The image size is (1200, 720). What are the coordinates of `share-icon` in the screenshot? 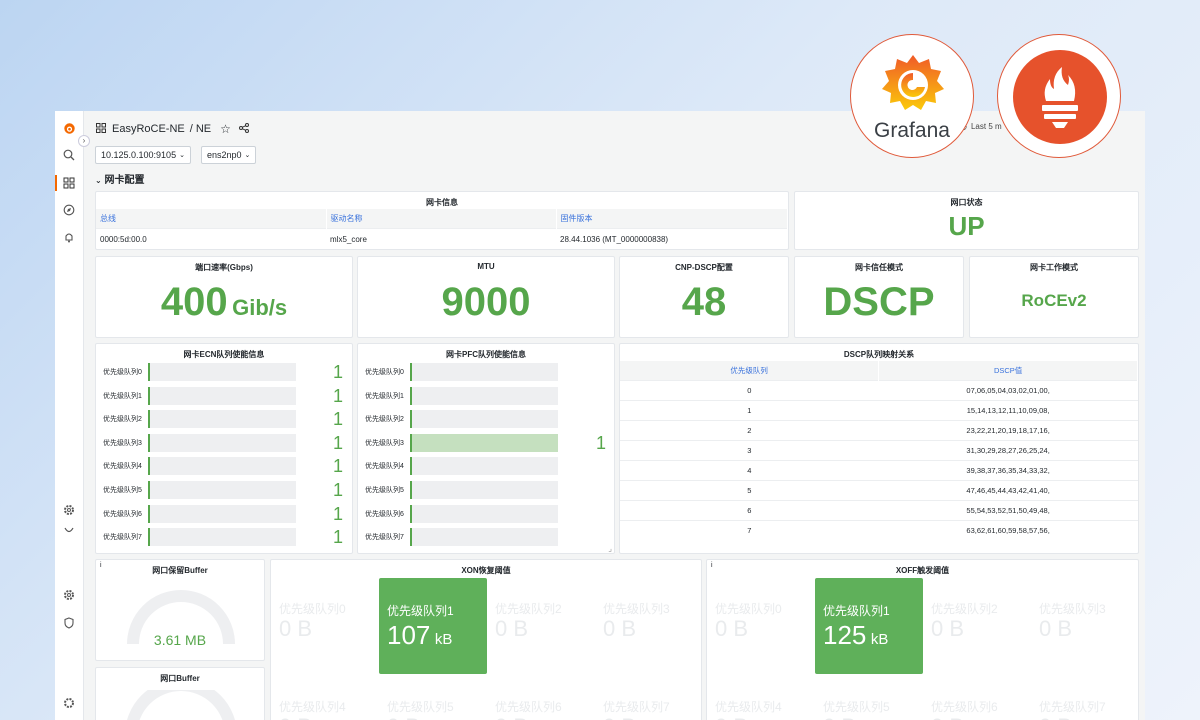 It's located at (243, 129).